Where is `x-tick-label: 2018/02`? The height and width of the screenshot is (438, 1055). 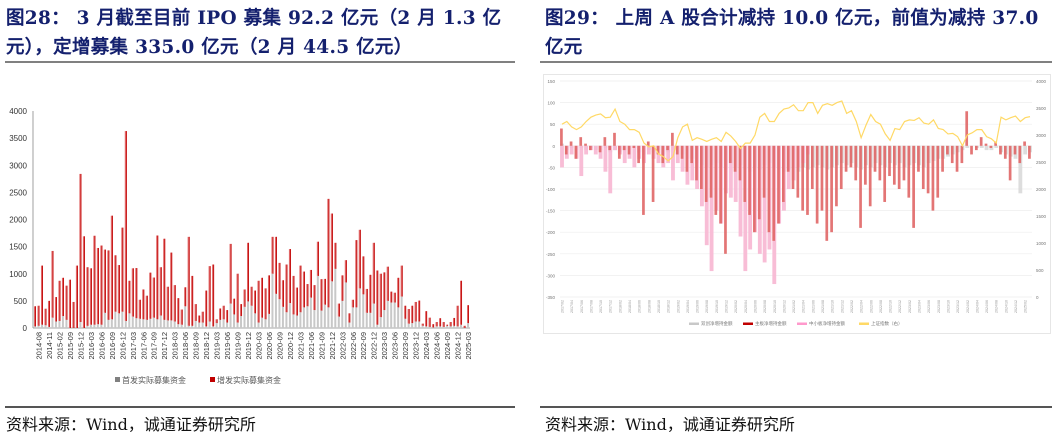
x-tick-label: 2018/02 is located at coordinates (620, 306).